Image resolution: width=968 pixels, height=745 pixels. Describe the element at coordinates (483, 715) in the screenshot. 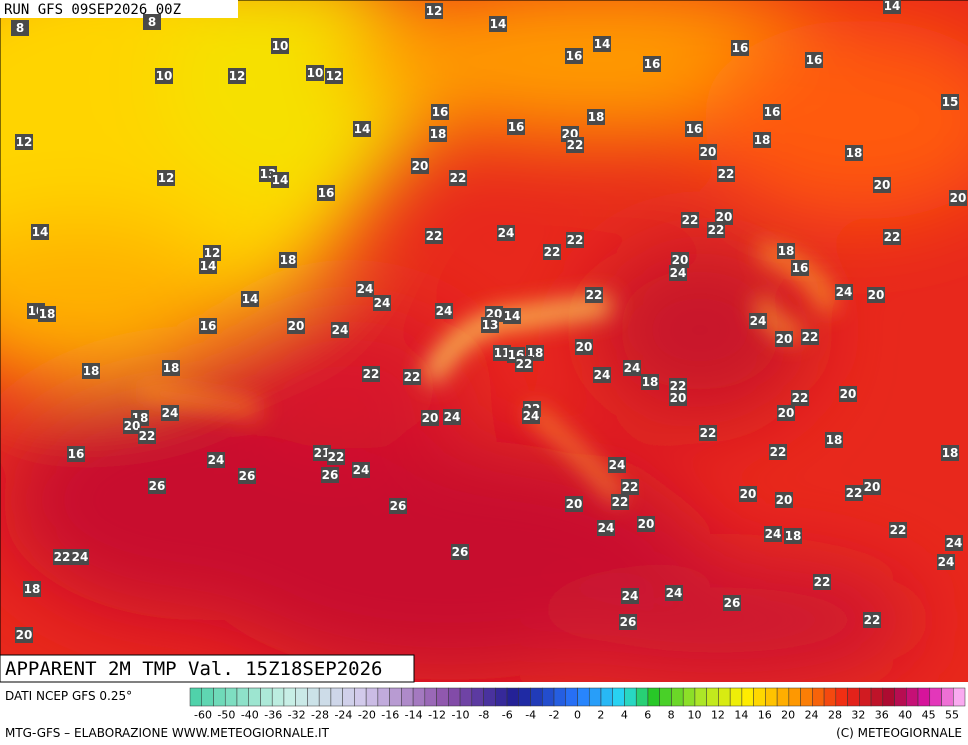

I see `legend-label: -8` at that location.